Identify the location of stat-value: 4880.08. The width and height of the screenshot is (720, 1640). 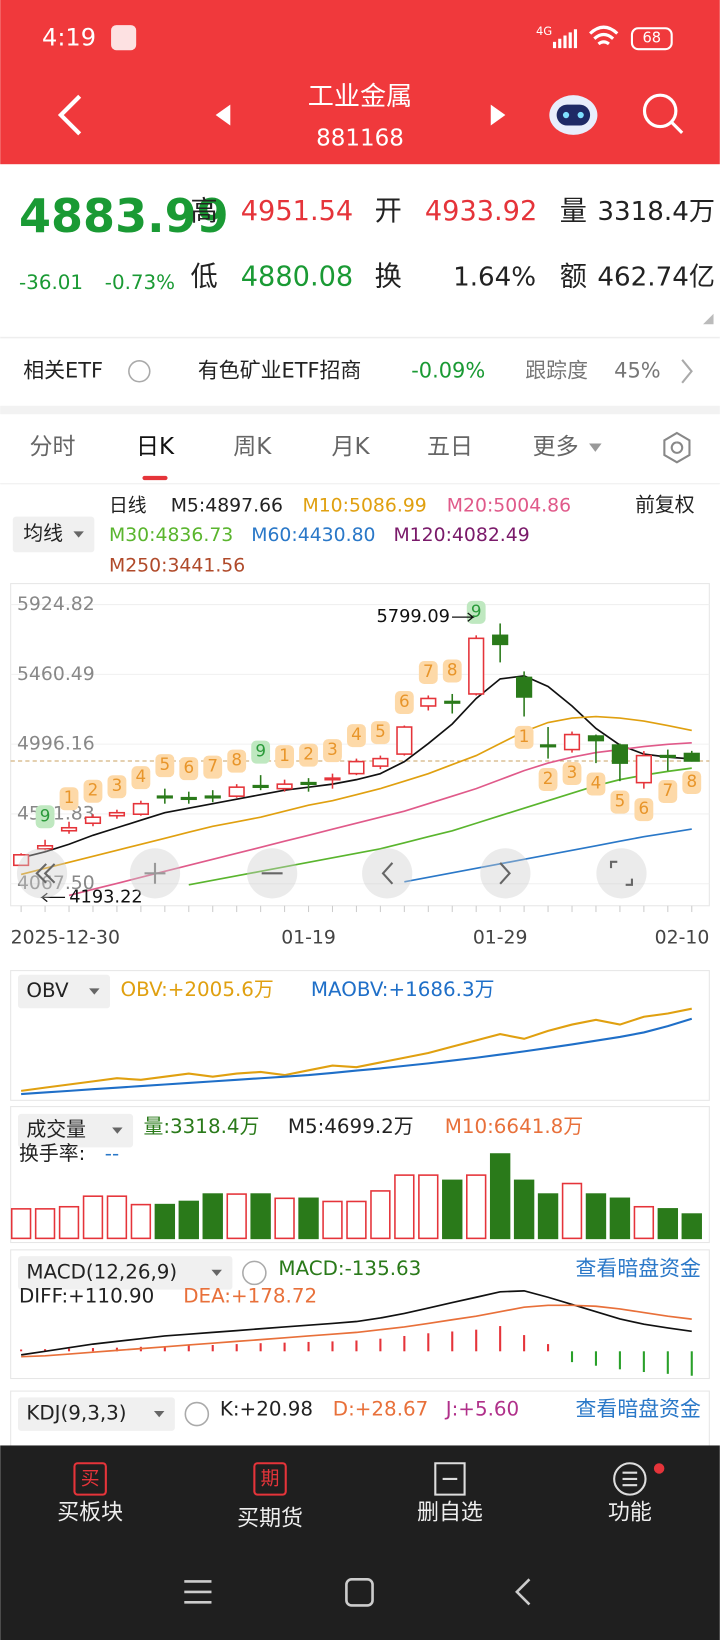
(297, 277).